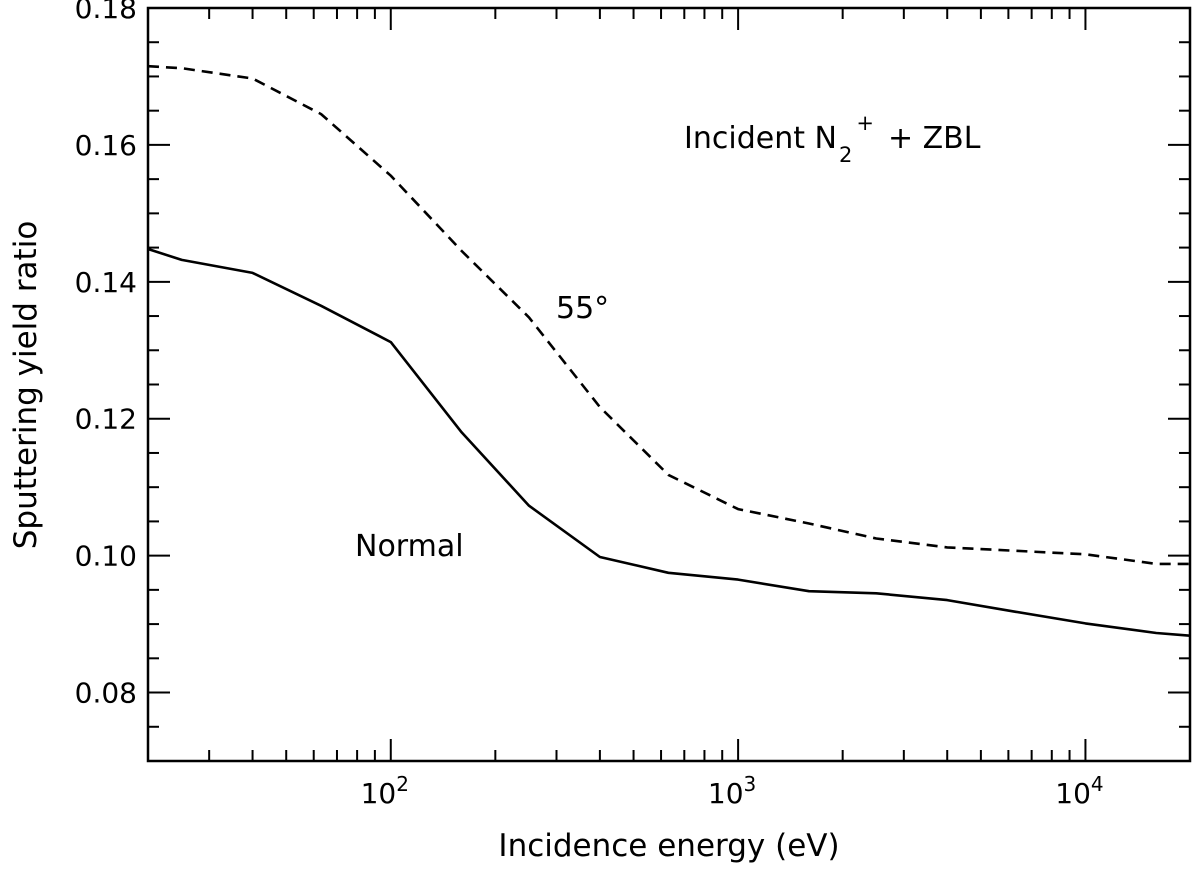  What do you see at coordinates (106, 419) in the screenshot?
I see `y-tick-label: 0.12` at bounding box center [106, 419].